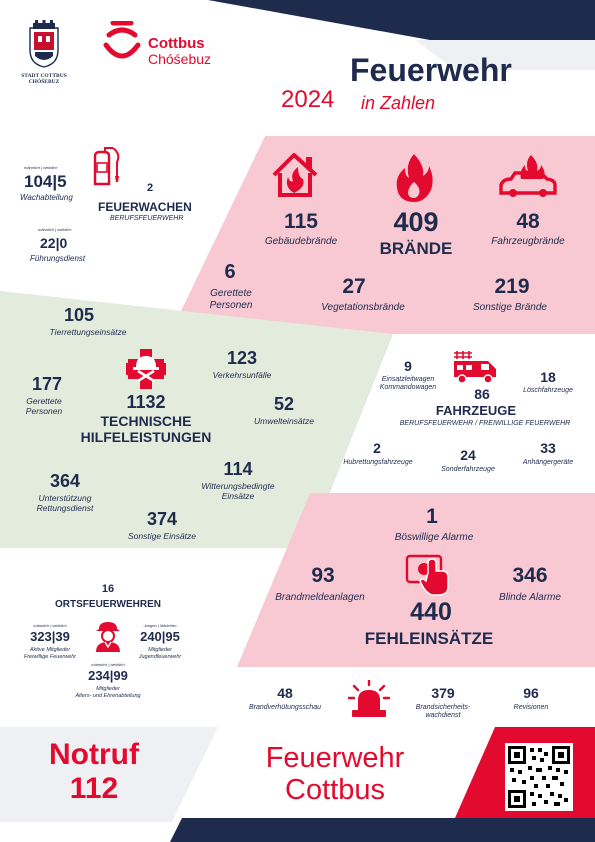  I want to click on technical-total-label-1: TECHNISCHE, so click(146, 421).